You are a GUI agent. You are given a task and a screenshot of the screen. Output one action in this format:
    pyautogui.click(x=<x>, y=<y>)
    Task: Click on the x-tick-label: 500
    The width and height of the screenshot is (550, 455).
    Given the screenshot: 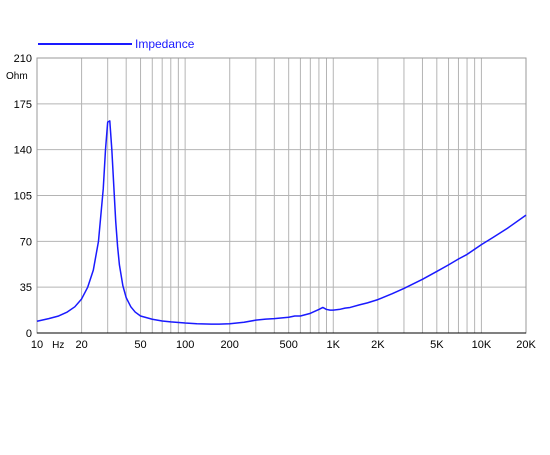 What is the action you would take?
    pyautogui.click(x=288, y=345)
    